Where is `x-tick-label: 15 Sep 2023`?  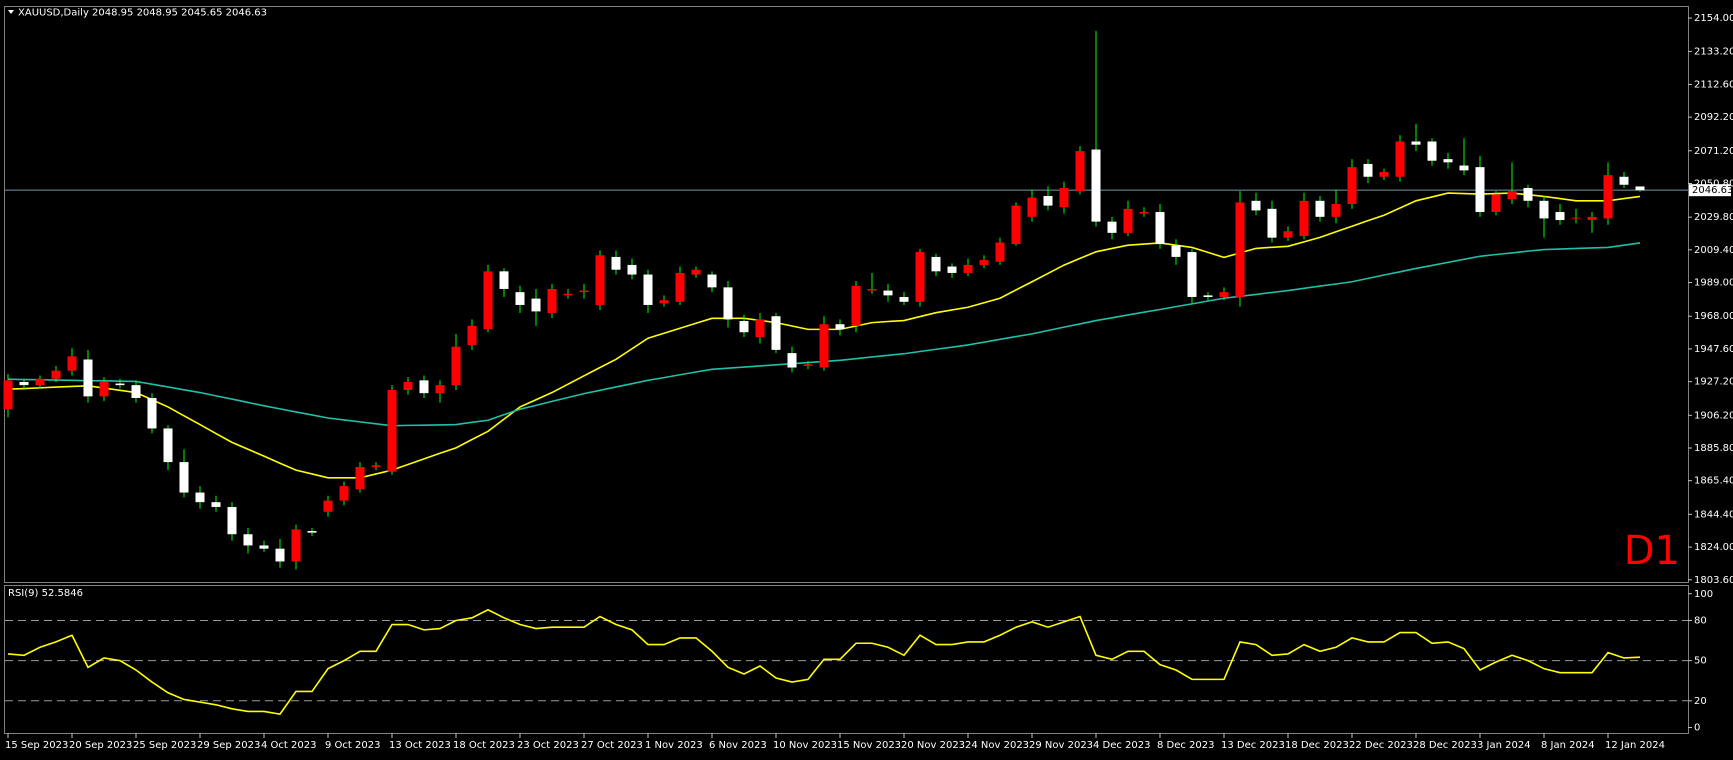 x-tick-label: 15 Sep 2023 is located at coordinates (36, 745).